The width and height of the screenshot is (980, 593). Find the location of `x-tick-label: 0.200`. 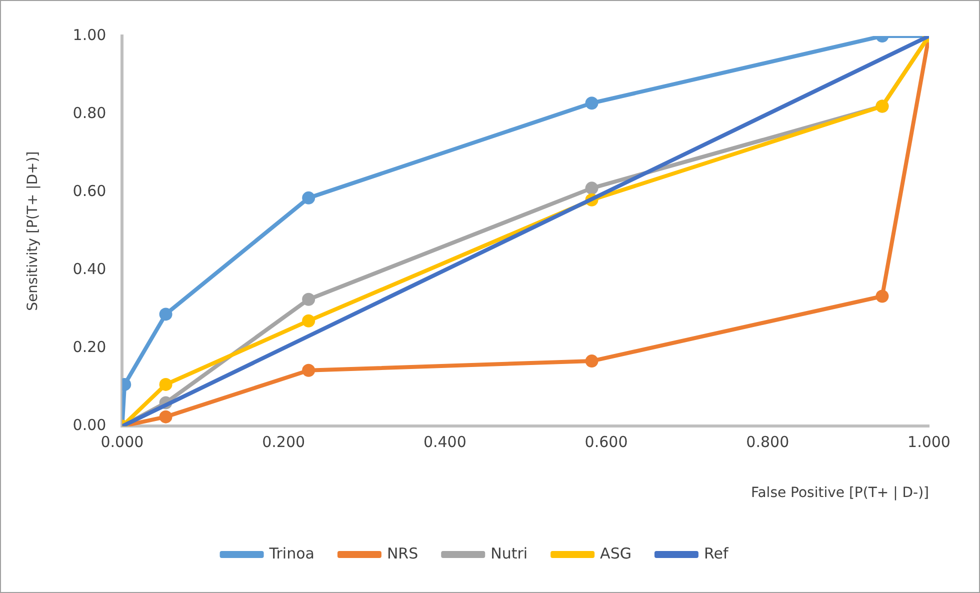

x-tick-label: 0.200 is located at coordinates (284, 442).